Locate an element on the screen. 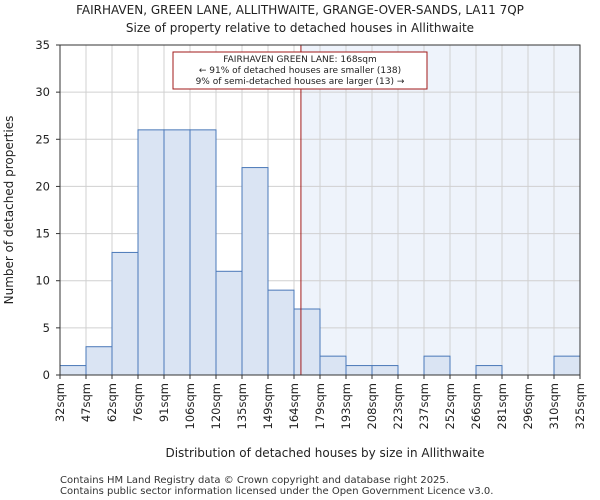 The height and width of the screenshot is (500, 600). x-tick-label: 310sqm is located at coordinates (554, 406).